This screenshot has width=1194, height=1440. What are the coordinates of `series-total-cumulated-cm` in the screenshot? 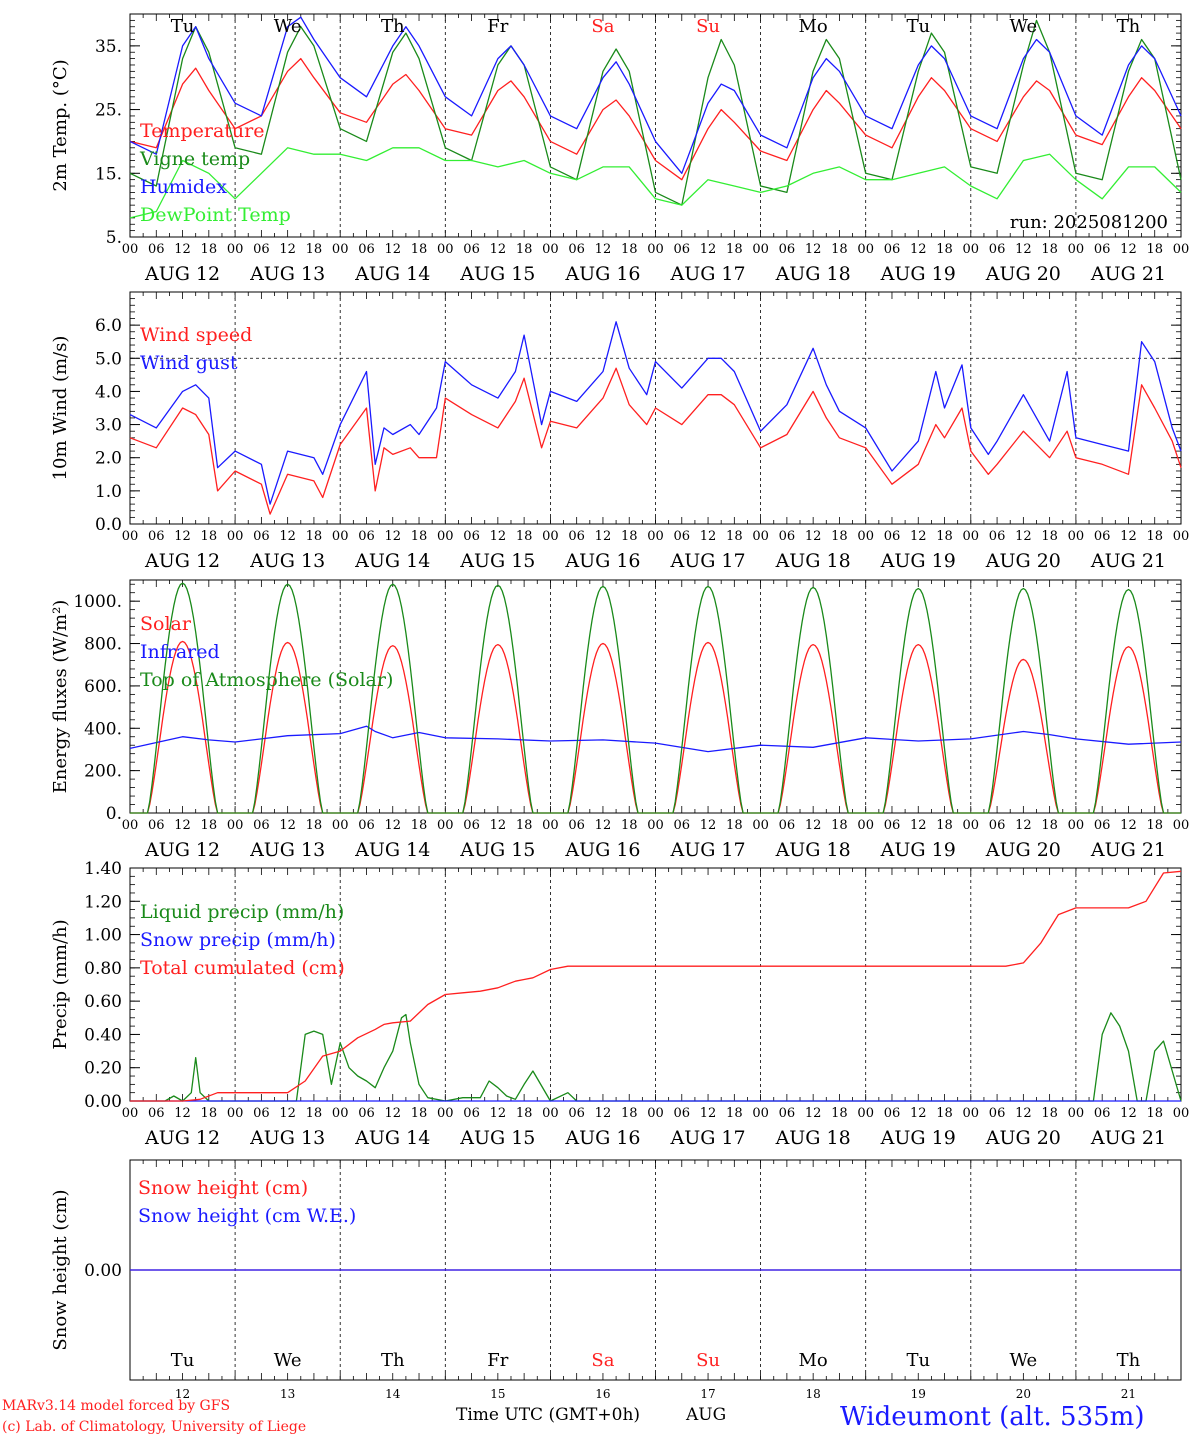 It's located at (656, 986).